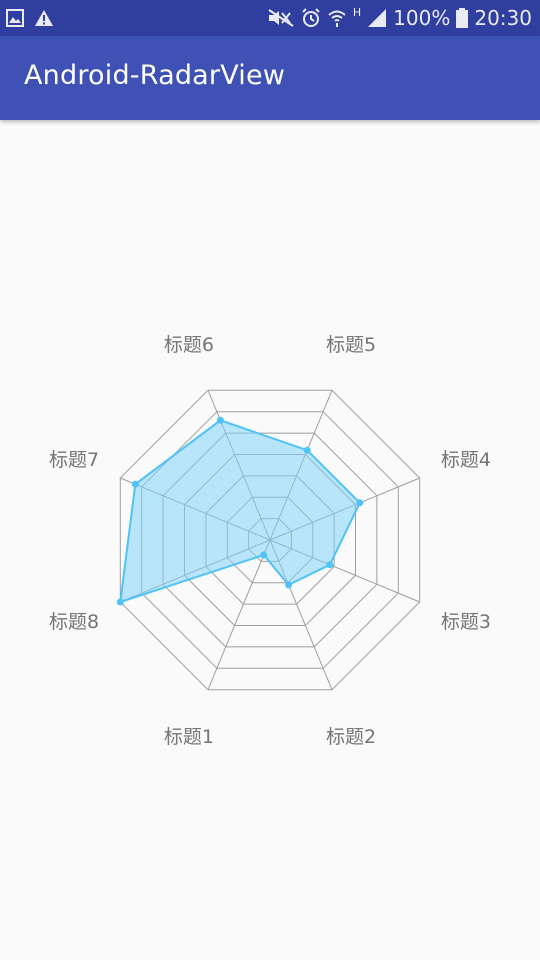 This screenshot has width=540, height=960. I want to click on radar-axis-label-8: 标题8, so click(74, 622).